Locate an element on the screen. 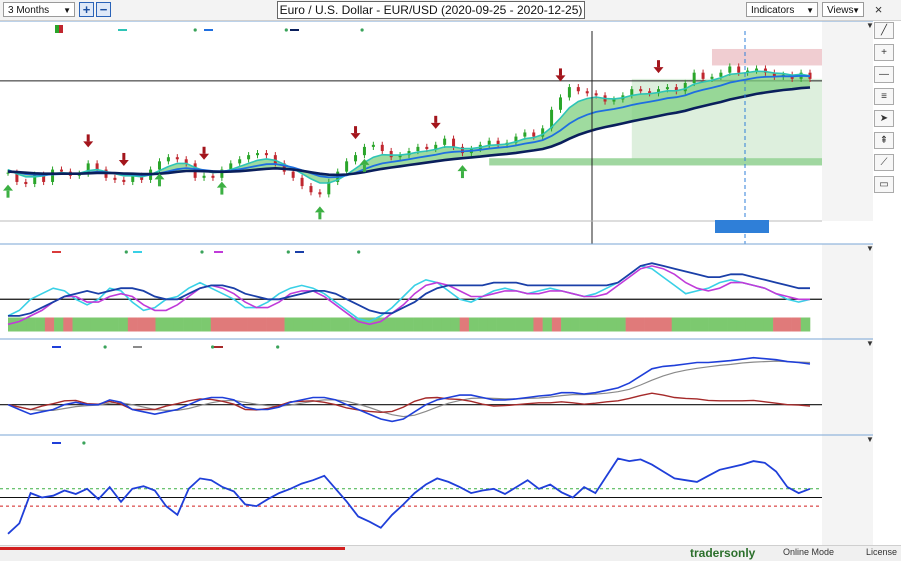  range-select: 3 Months ▼ is located at coordinates (39, 9).